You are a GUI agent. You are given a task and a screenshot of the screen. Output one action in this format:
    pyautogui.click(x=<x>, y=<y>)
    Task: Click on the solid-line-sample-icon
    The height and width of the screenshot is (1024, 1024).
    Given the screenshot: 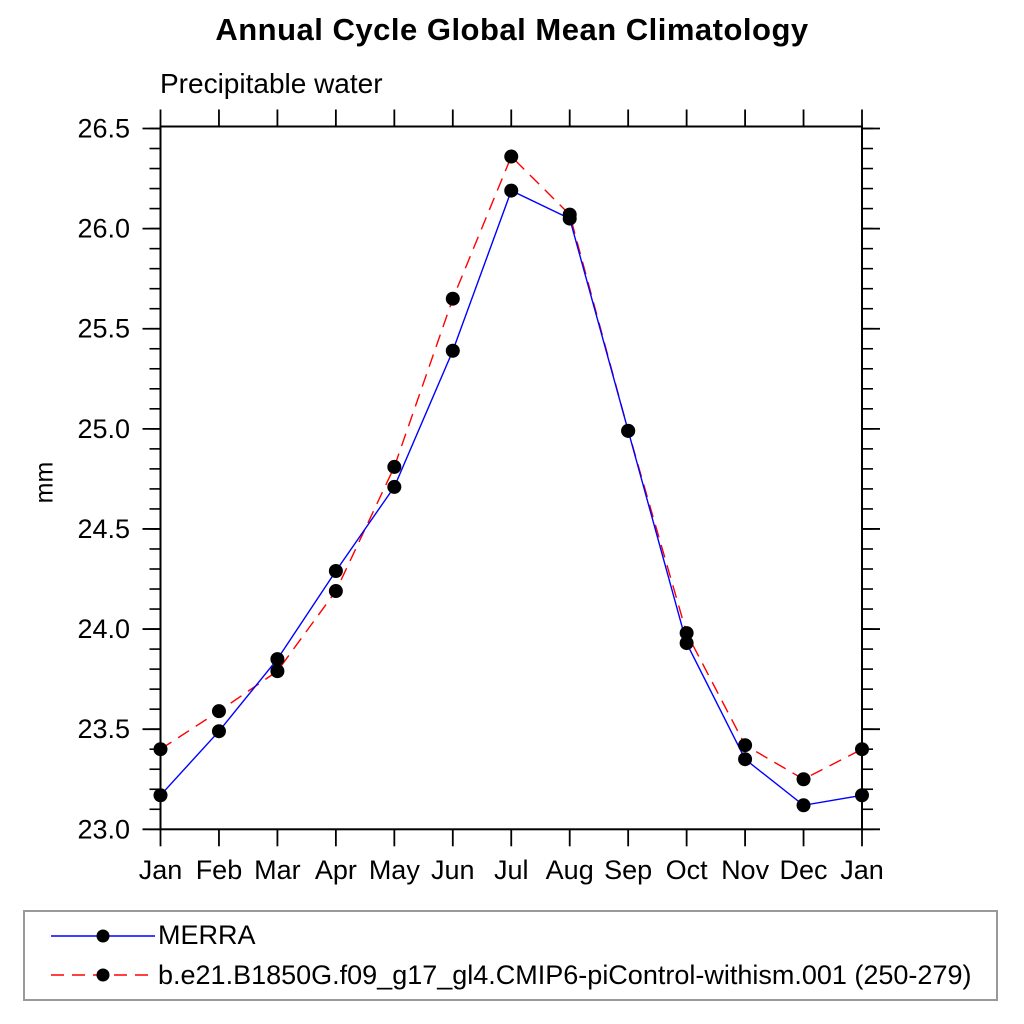 What is the action you would take?
    pyautogui.click(x=103, y=936)
    